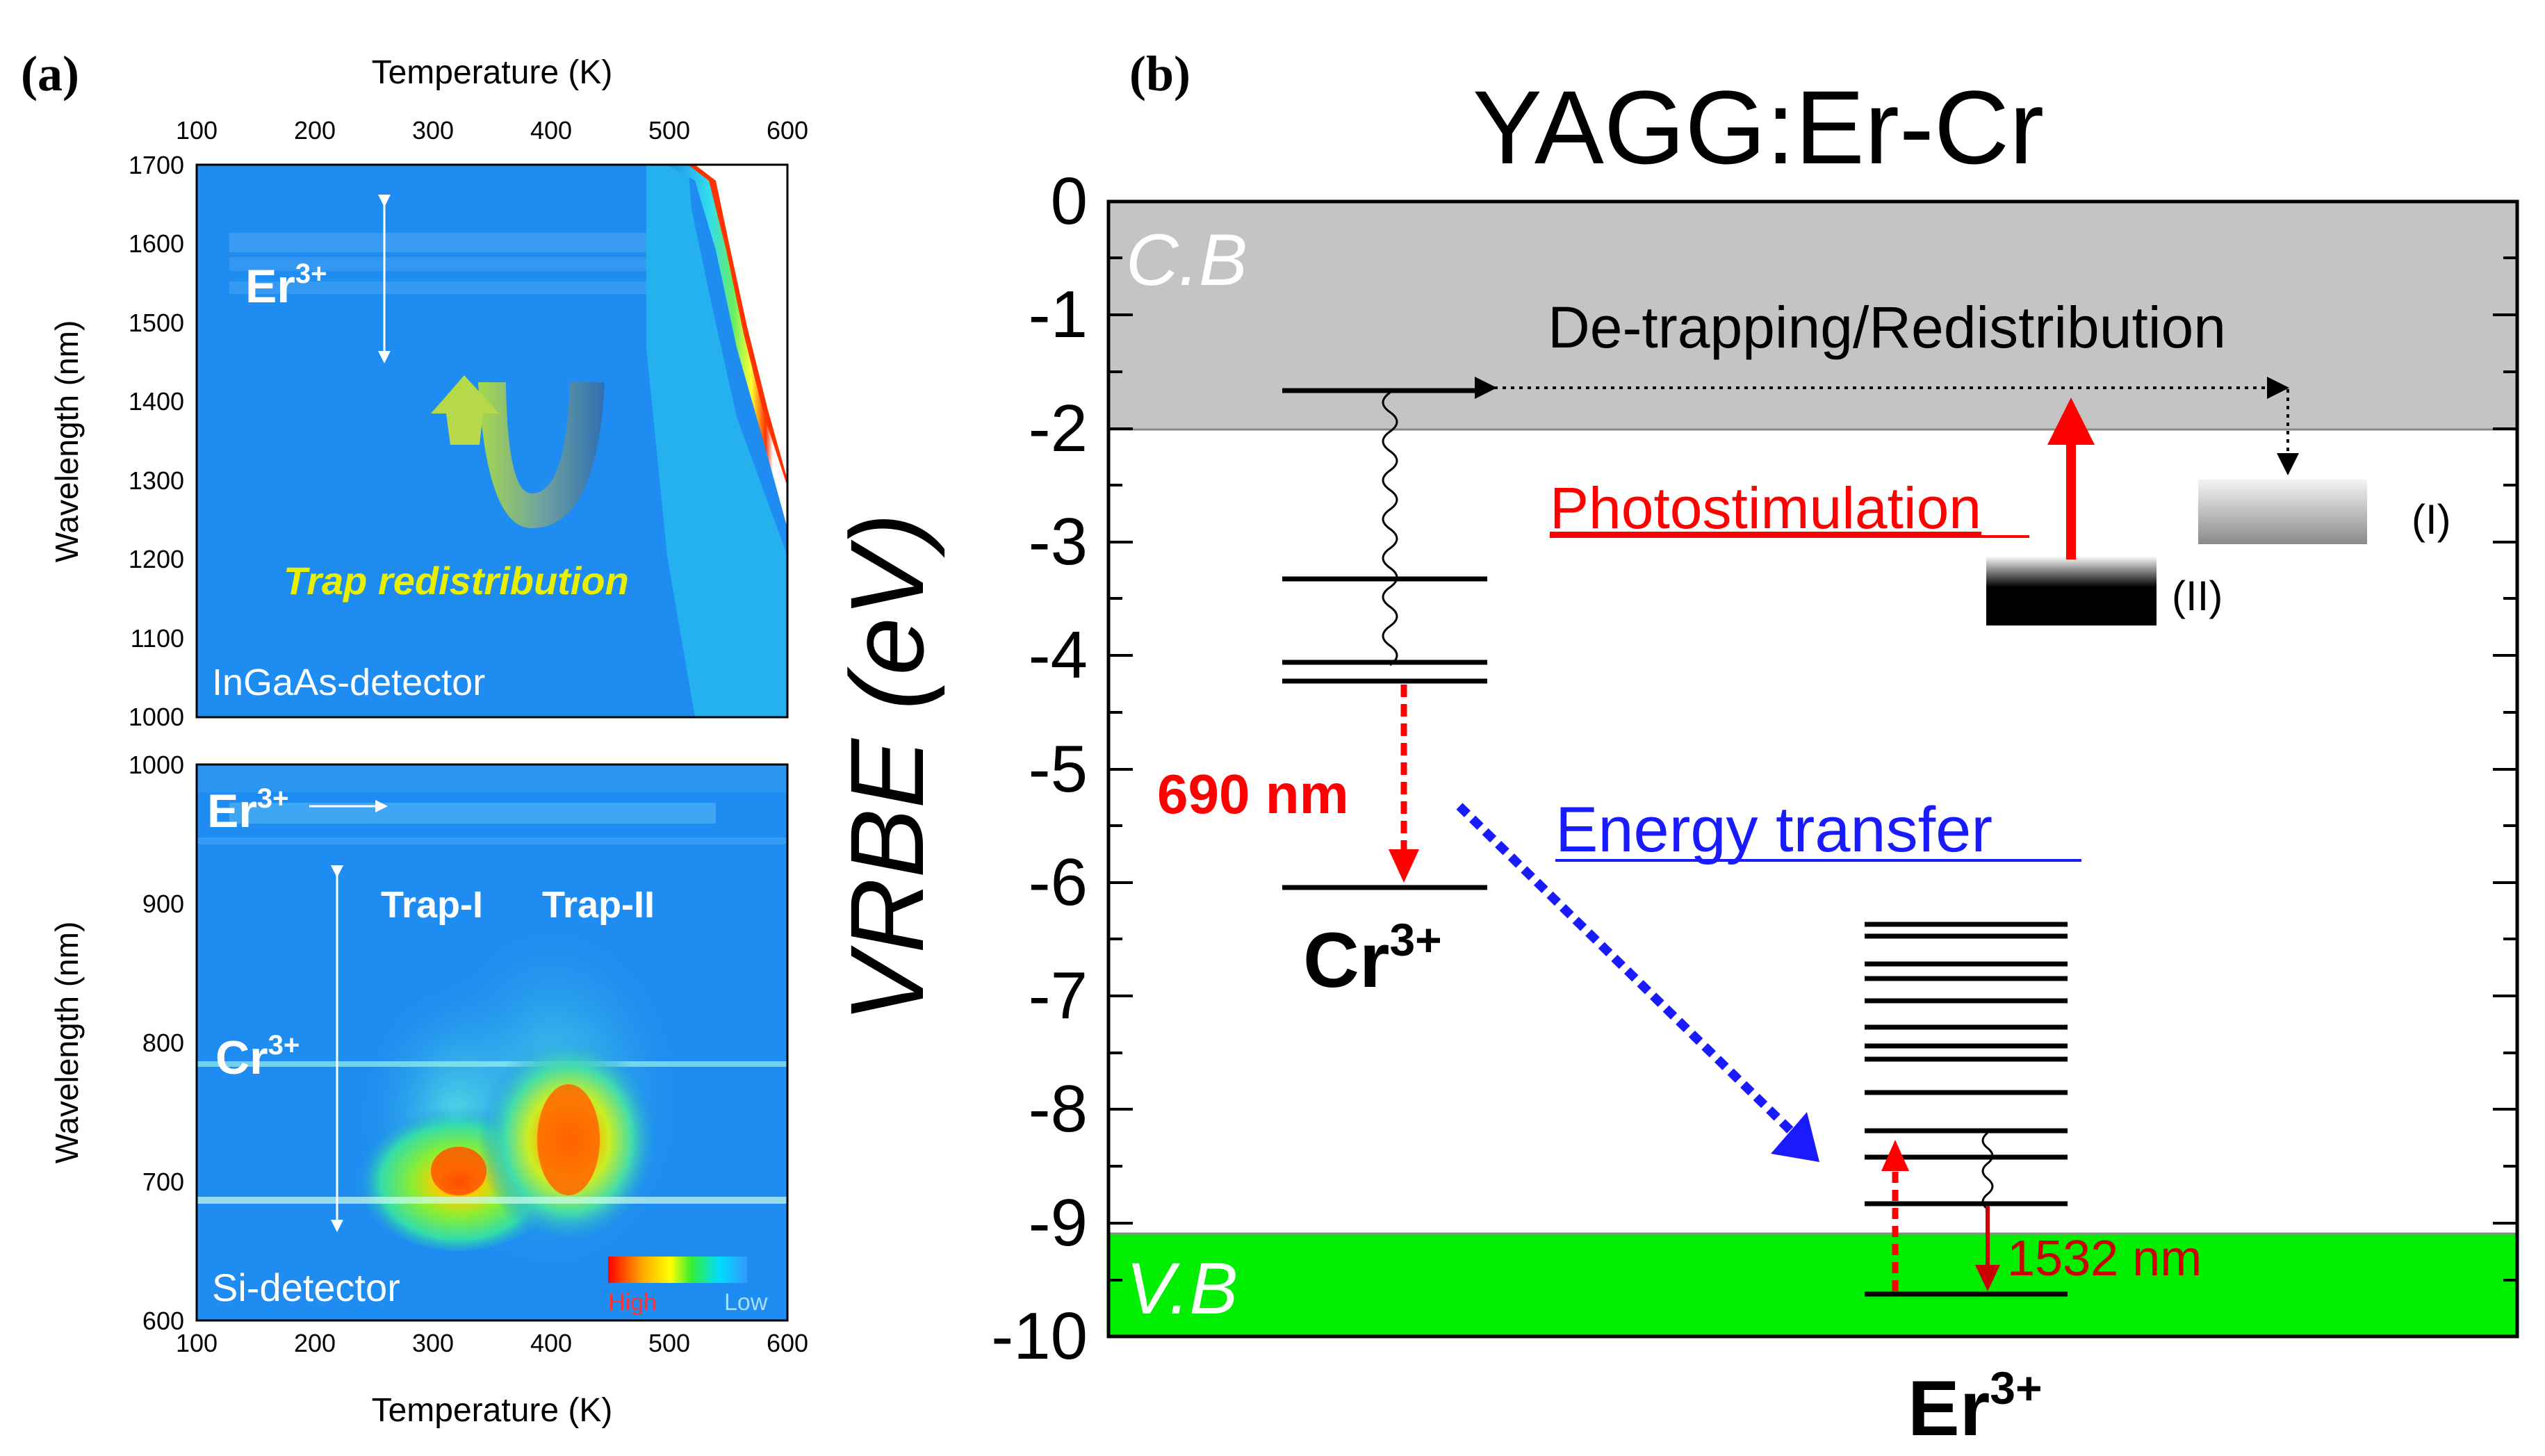 This screenshot has width=2545, height=1456. Describe the element at coordinates (1887, 327) in the screenshot. I see `detrapping-label: De-trapping/Redistribution` at that location.